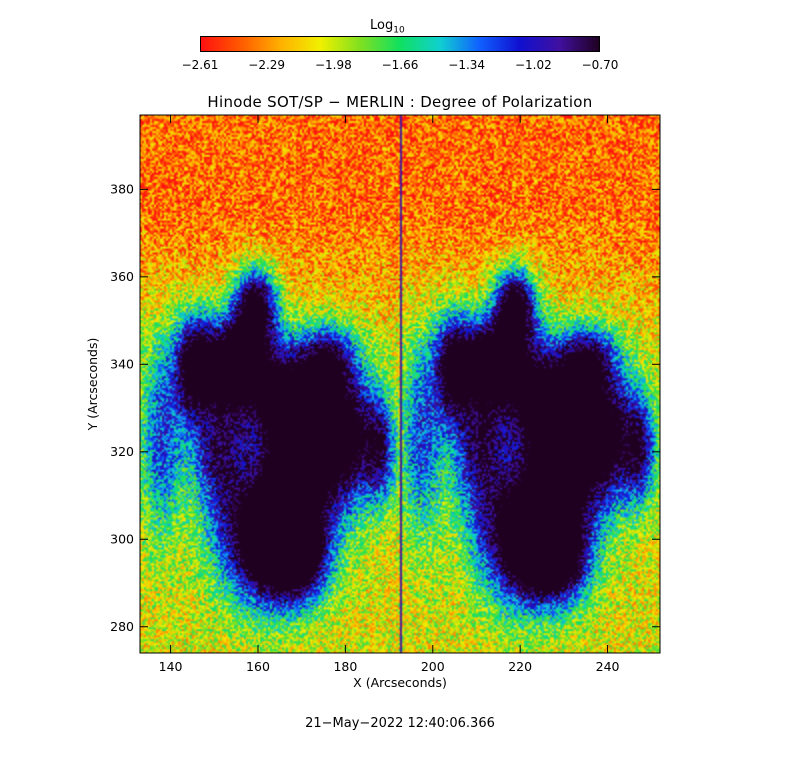 The width and height of the screenshot is (800, 768). What do you see at coordinates (387, 27) in the screenshot?
I see `colorbar-title: Log10` at bounding box center [387, 27].